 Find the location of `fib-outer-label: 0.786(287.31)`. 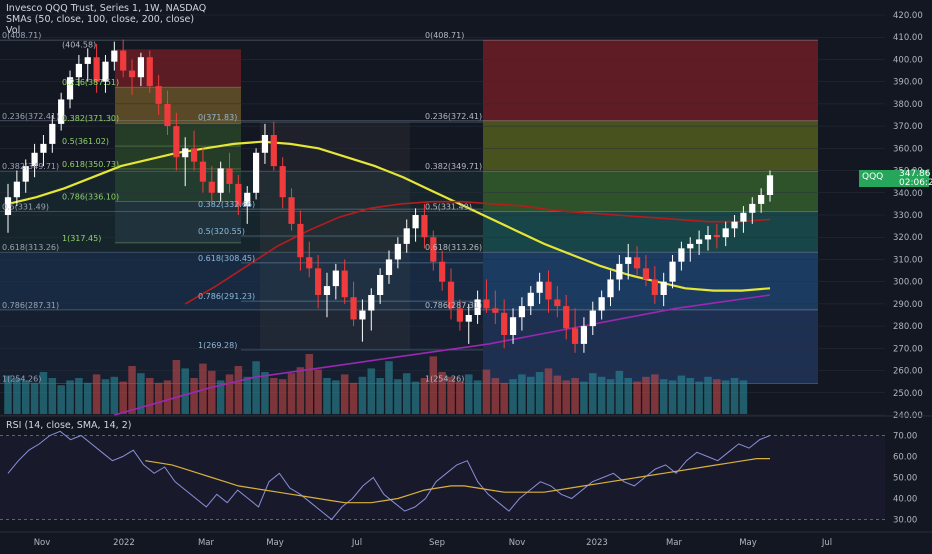

fib-outer-label: 0.786(287.31) is located at coordinates (30, 305).